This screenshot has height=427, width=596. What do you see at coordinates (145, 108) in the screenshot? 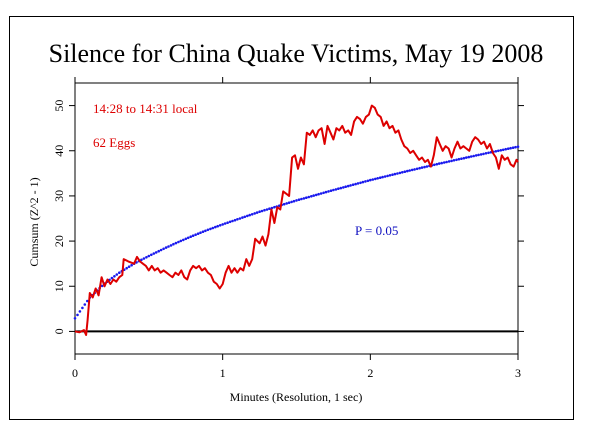
I see `time-window-annotation: 14:28 to 14:31 local` at bounding box center [145, 108].